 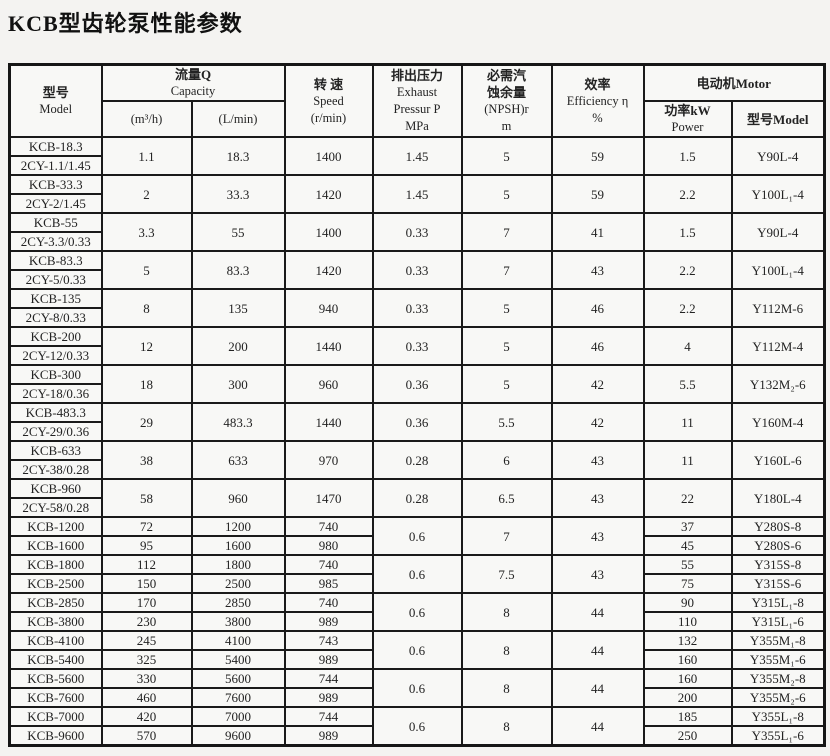 What do you see at coordinates (778, 384) in the screenshot?
I see `cell-motor: Y132M₂-6` at bounding box center [778, 384].